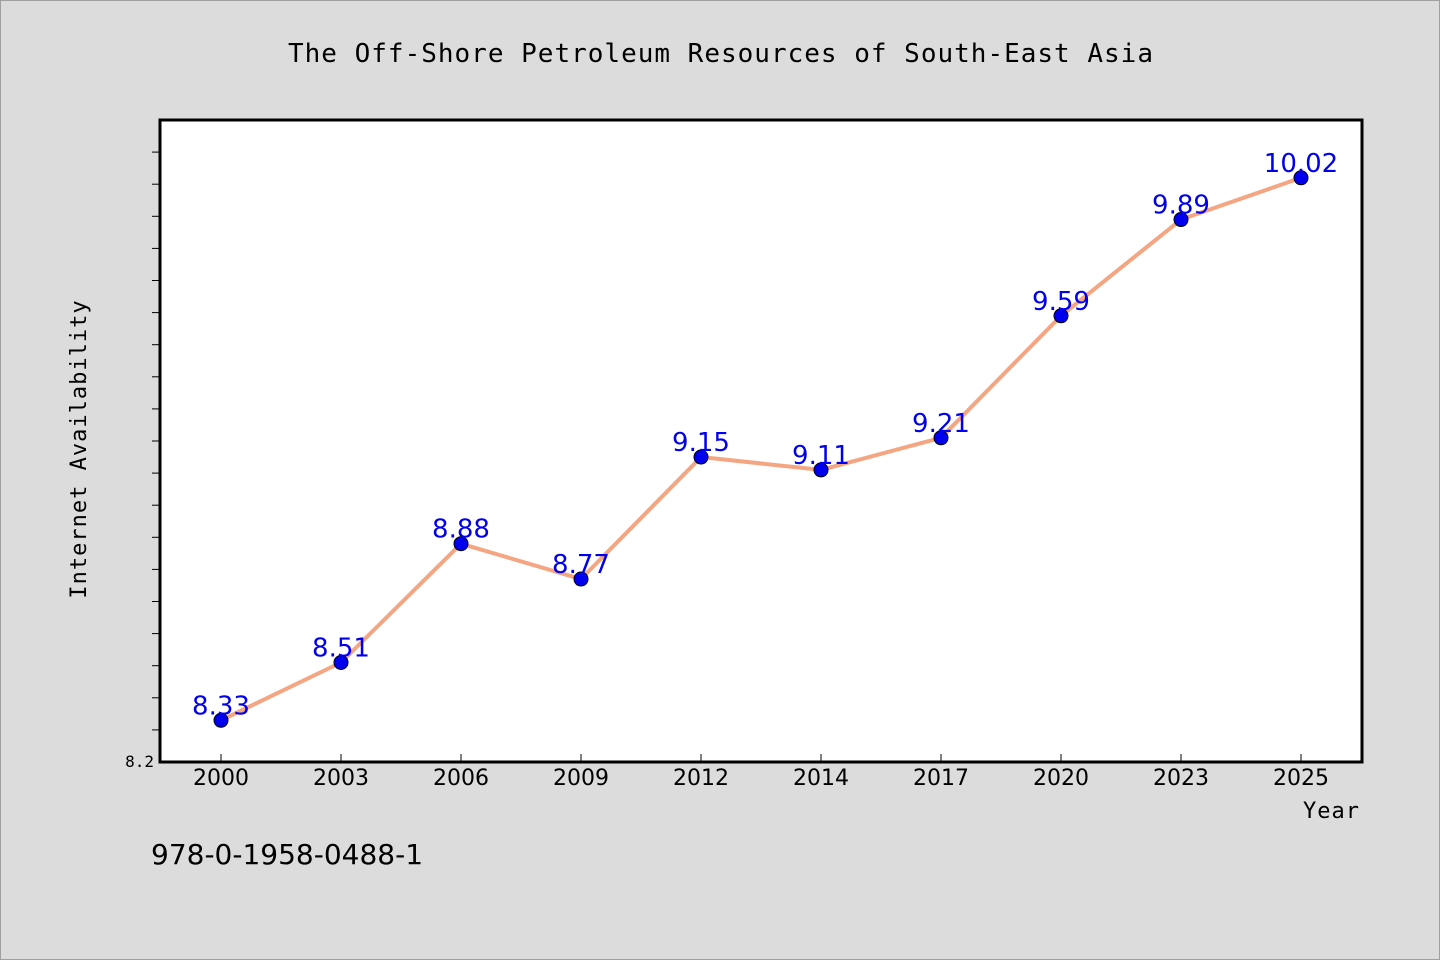  What do you see at coordinates (581, 565) in the screenshot?
I see `data-label: 8.77` at bounding box center [581, 565].